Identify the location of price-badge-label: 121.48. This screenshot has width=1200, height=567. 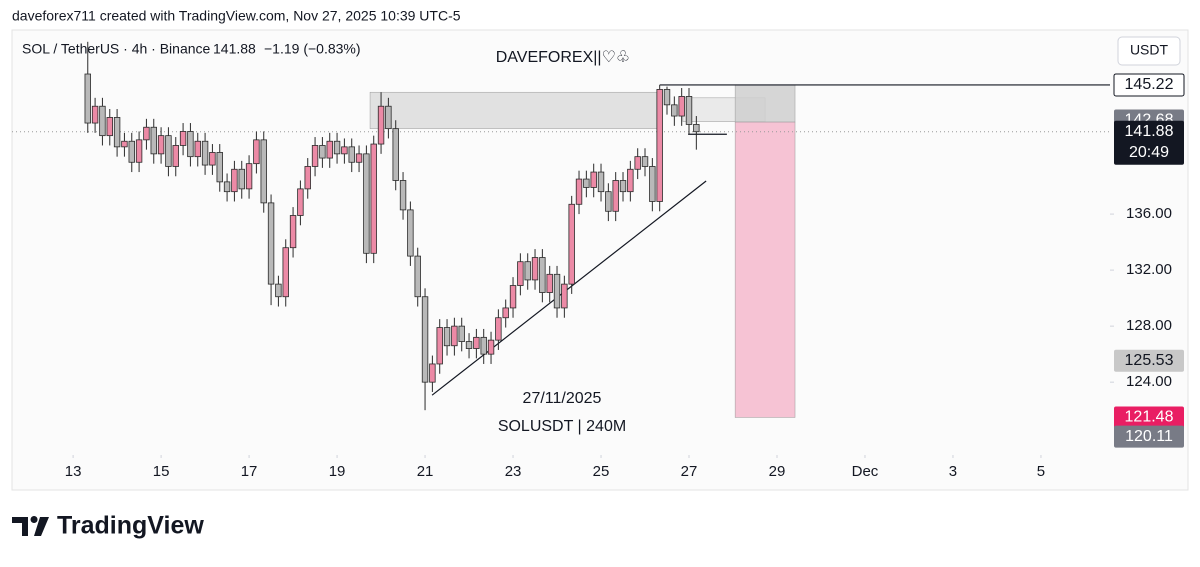
(1149, 417).